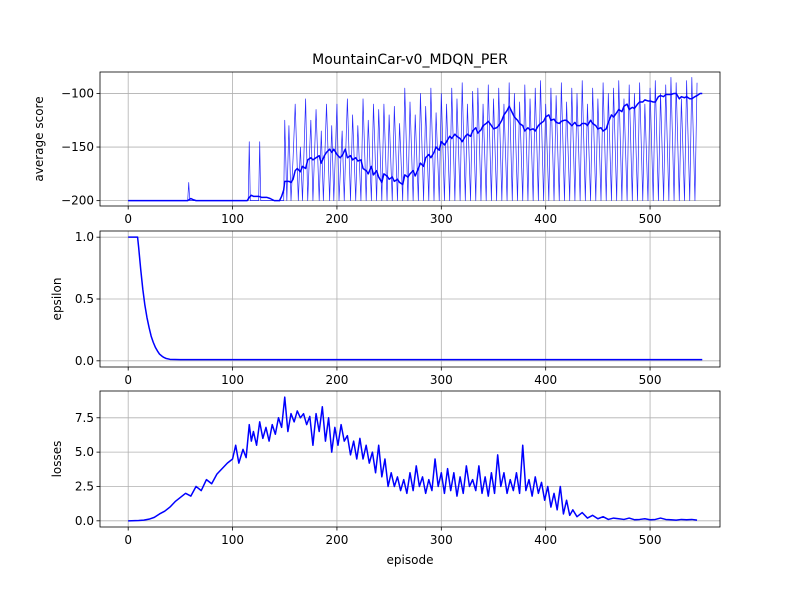 The image size is (800, 600). What do you see at coordinates (77, 147) in the screenshot?
I see `y-tick-label: −150` at bounding box center [77, 147].